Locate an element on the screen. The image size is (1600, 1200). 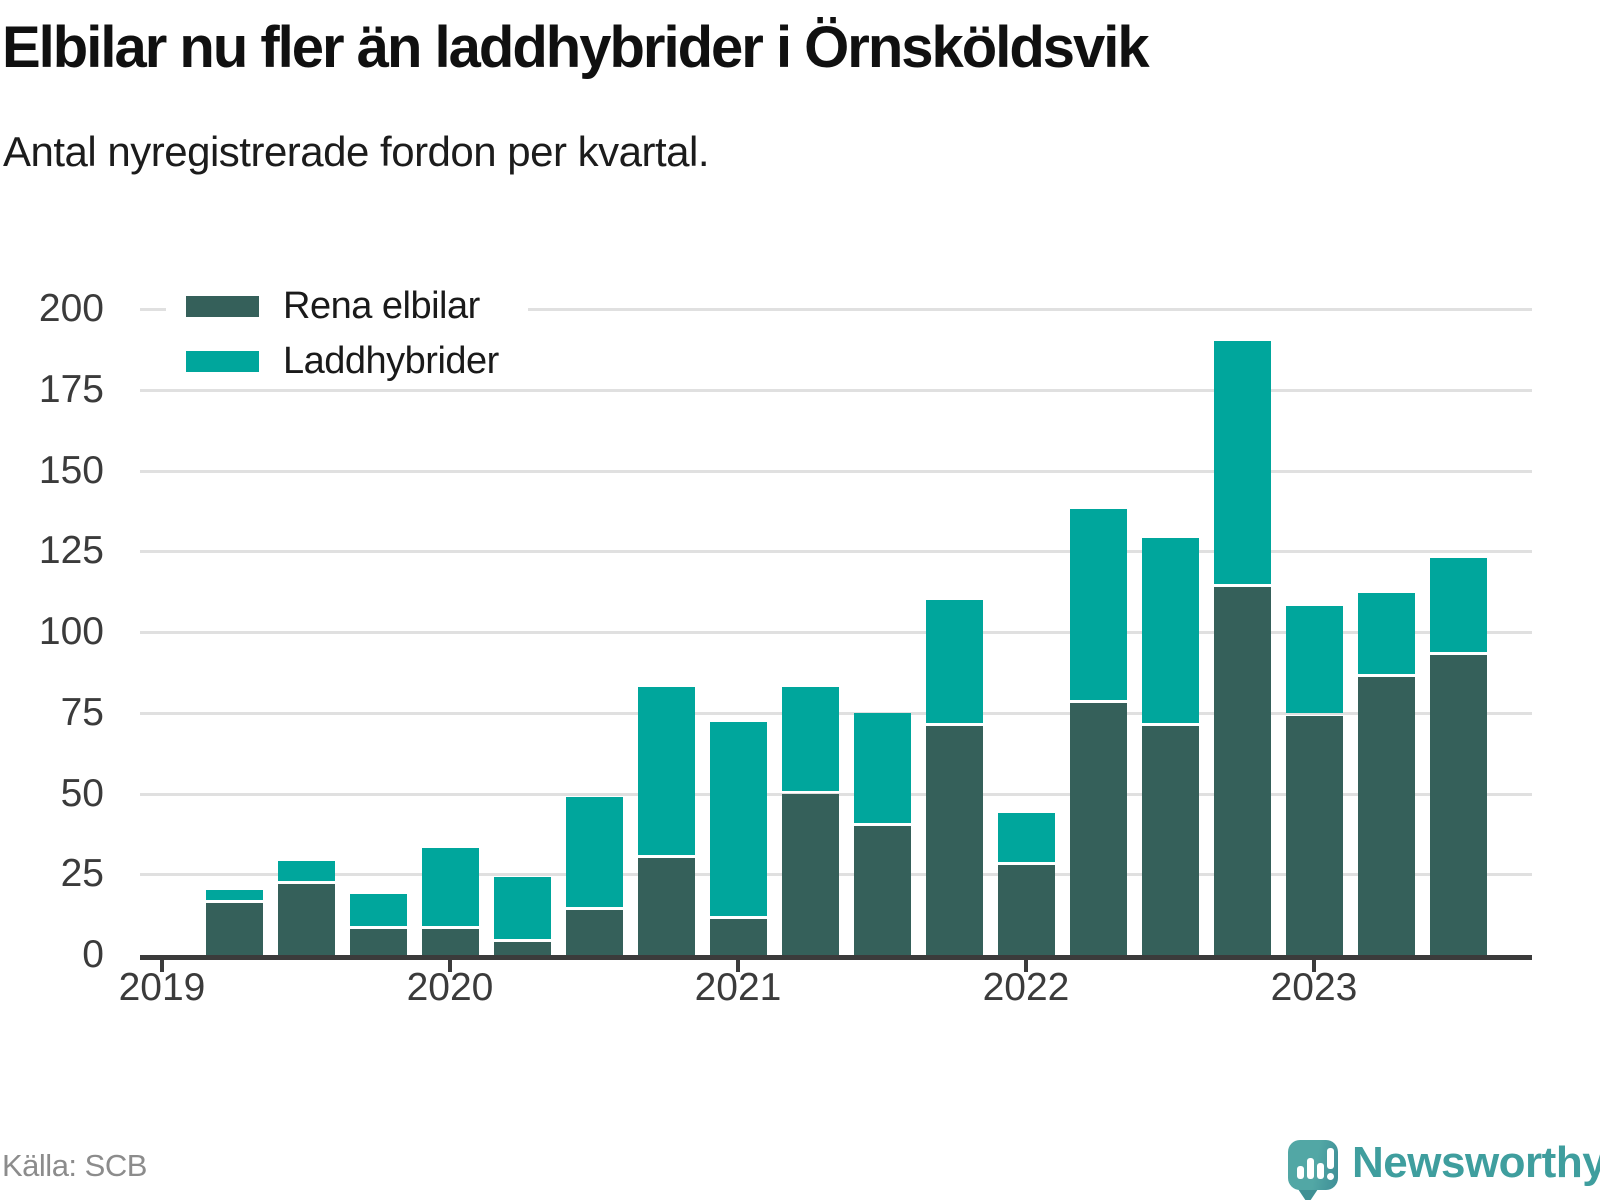
bar-2022-K3-laddhybrid is located at coordinates (1170, 630).